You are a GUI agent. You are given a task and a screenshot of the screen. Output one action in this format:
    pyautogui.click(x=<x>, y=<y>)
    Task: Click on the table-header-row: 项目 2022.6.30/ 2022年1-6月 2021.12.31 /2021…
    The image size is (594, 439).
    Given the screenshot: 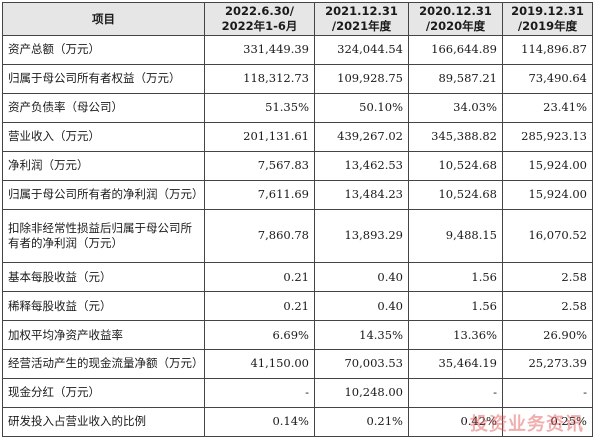 What is the action you would take?
    pyautogui.click(x=297, y=19)
    